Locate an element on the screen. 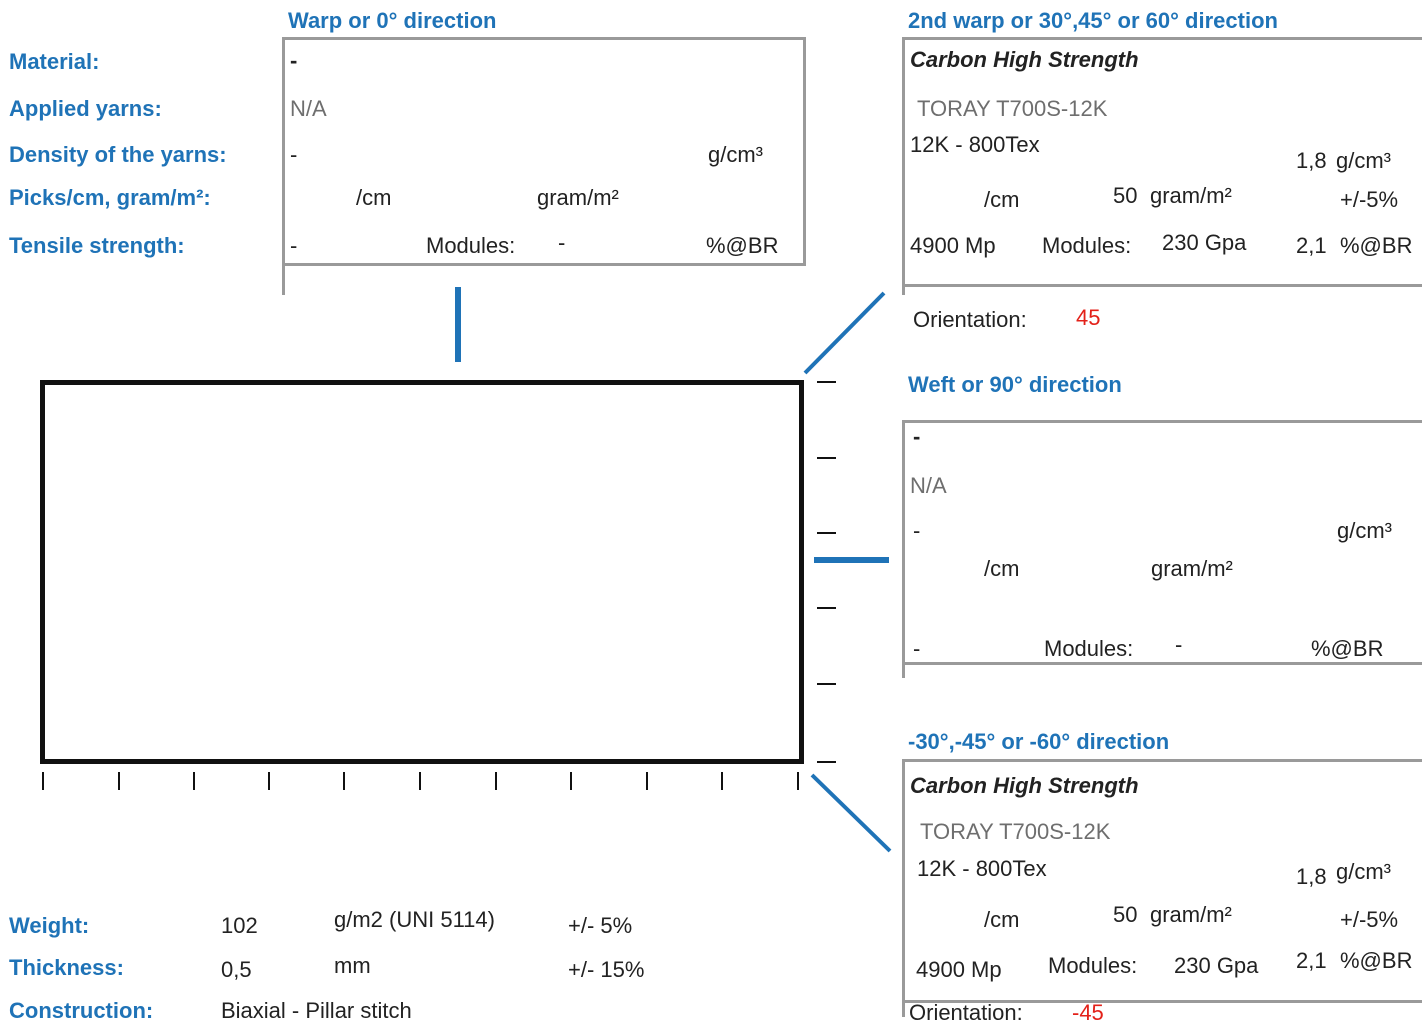 This screenshot has width=1422, height=1026. neg-direction-density: 1,8 is located at coordinates (1311, 876).